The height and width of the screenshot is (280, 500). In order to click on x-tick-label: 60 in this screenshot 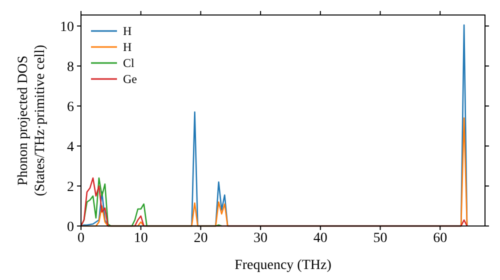, I will do `click(440, 238)`.